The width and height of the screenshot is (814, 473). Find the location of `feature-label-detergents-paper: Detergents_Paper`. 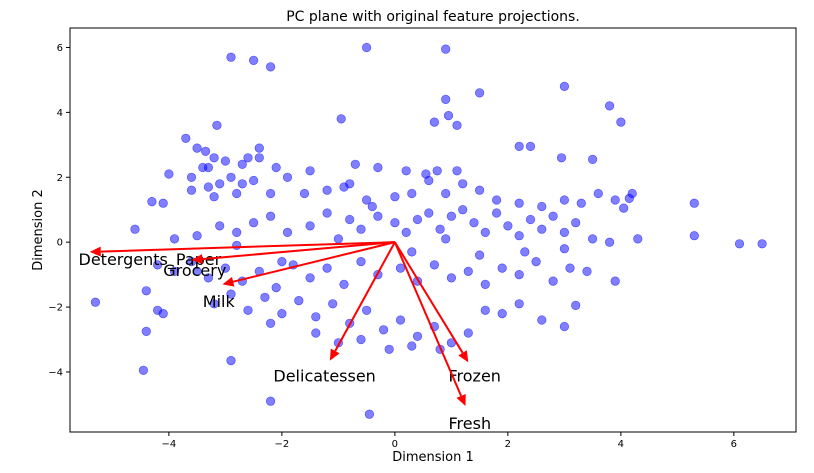

feature-label-detergents-paper: Detergents_Paper is located at coordinates (150, 260).